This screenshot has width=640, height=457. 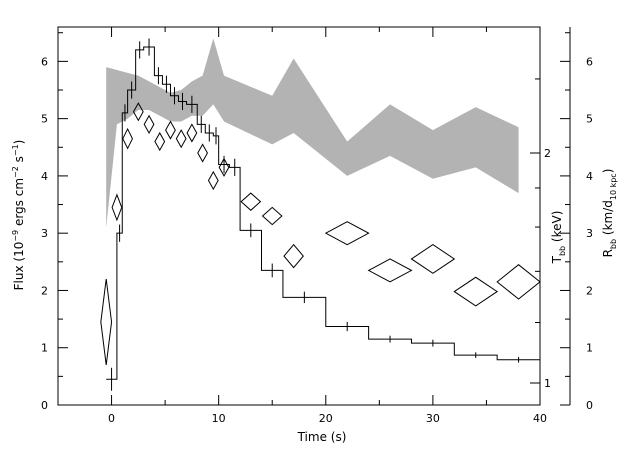 I want to click on y-left-label-mid2: s, so click(x=19, y=161).